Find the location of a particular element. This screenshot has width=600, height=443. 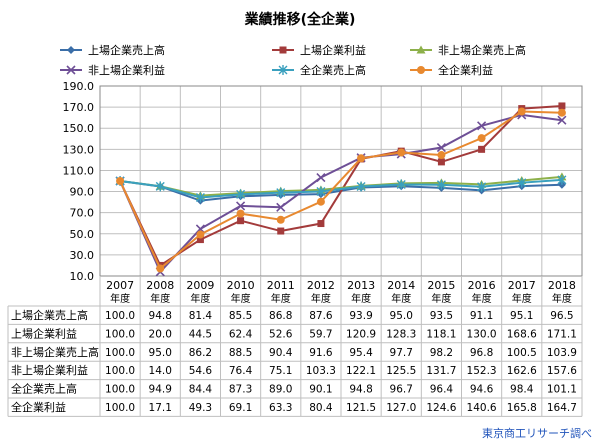

year-label: 2010 is located at coordinates (241, 285).